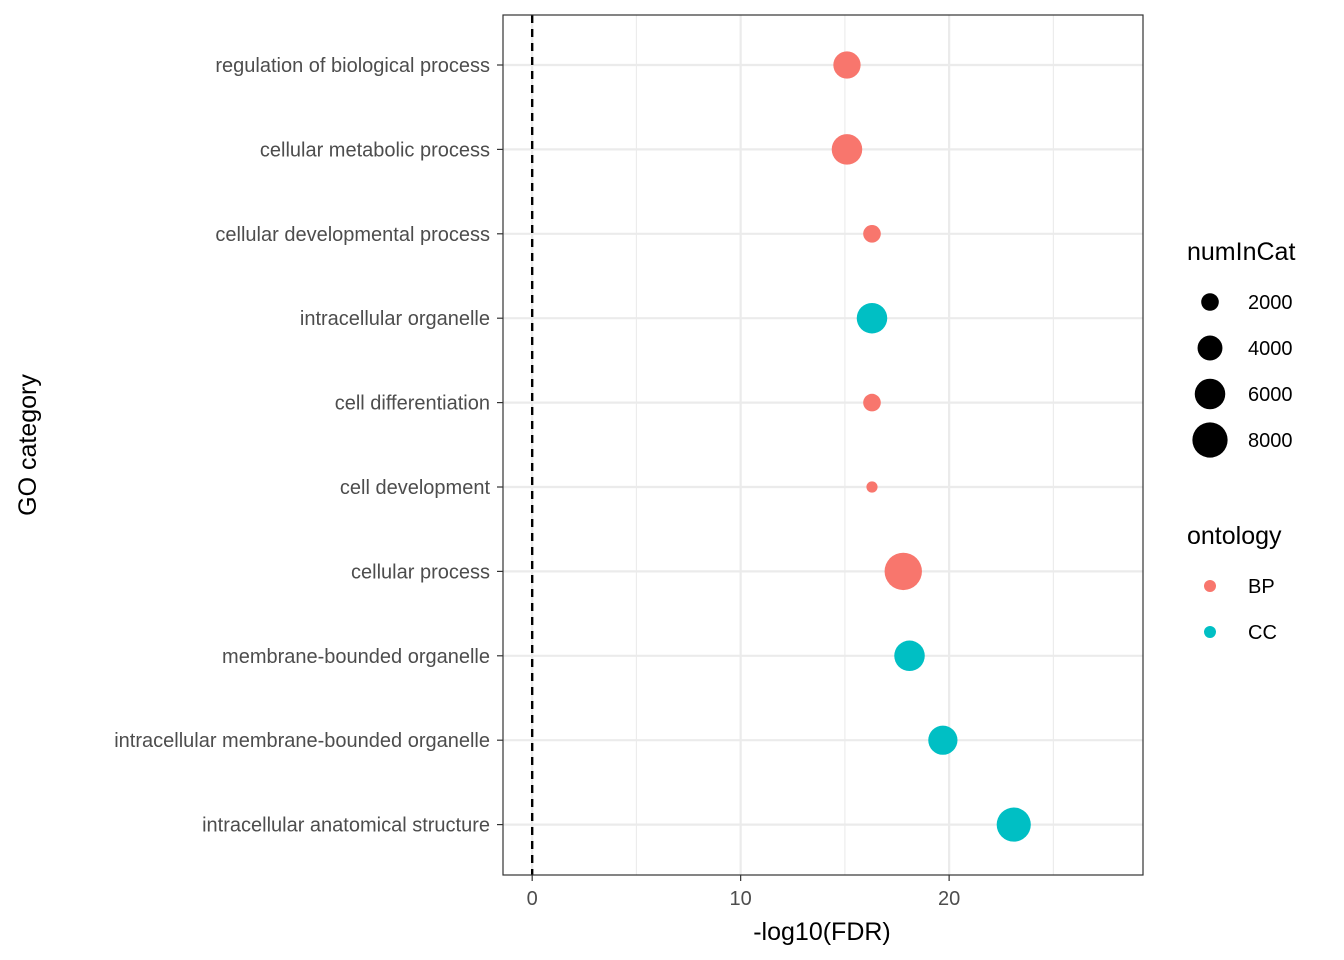 Image resolution: width=1344 pixels, height=960 pixels. I want to click on y-axis-title: GO category, so click(28, 445).